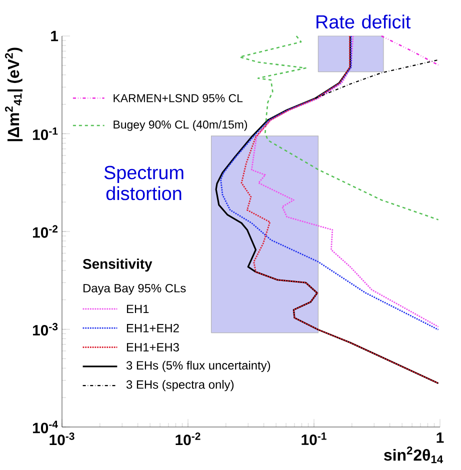 The width and height of the screenshot is (461, 470). I want to click on series-label: Spectrum distortion, so click(144, 183).